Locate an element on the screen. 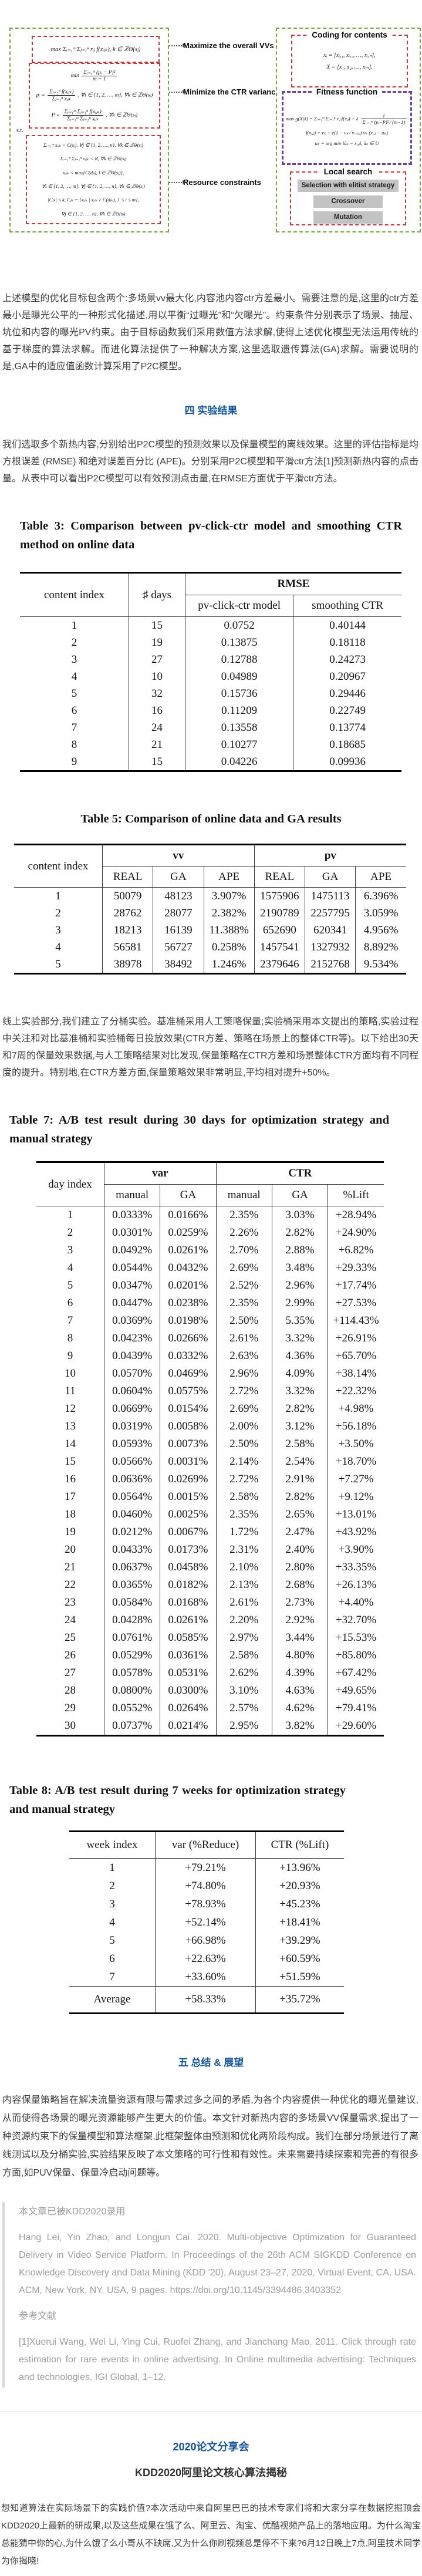  table-cell: +15.53% is located at coordinates (356, 1637).